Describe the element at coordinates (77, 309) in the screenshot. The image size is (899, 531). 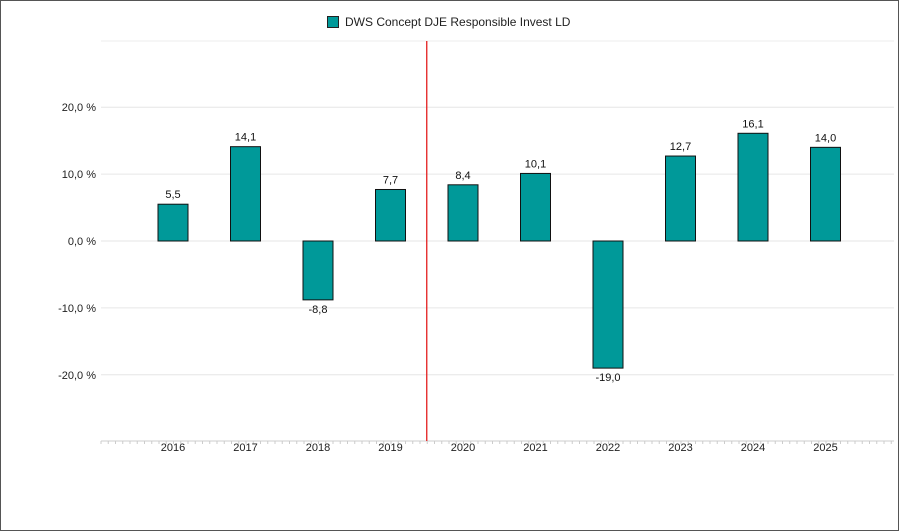
I see `y-tick-label: -10,0 %` at that location.